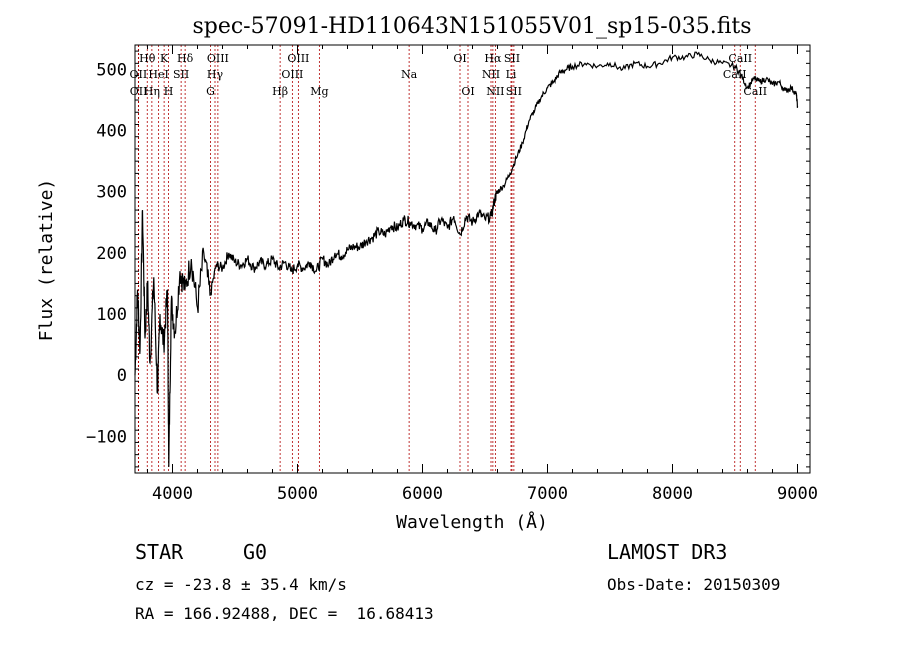 This screenshot has height=649, width=900. What do you see at coordinates (284, 613) in the screenshot?
I see `coordinates: RA = 166.92488, DEC = 16.68413` at bounding box center [284, 613].